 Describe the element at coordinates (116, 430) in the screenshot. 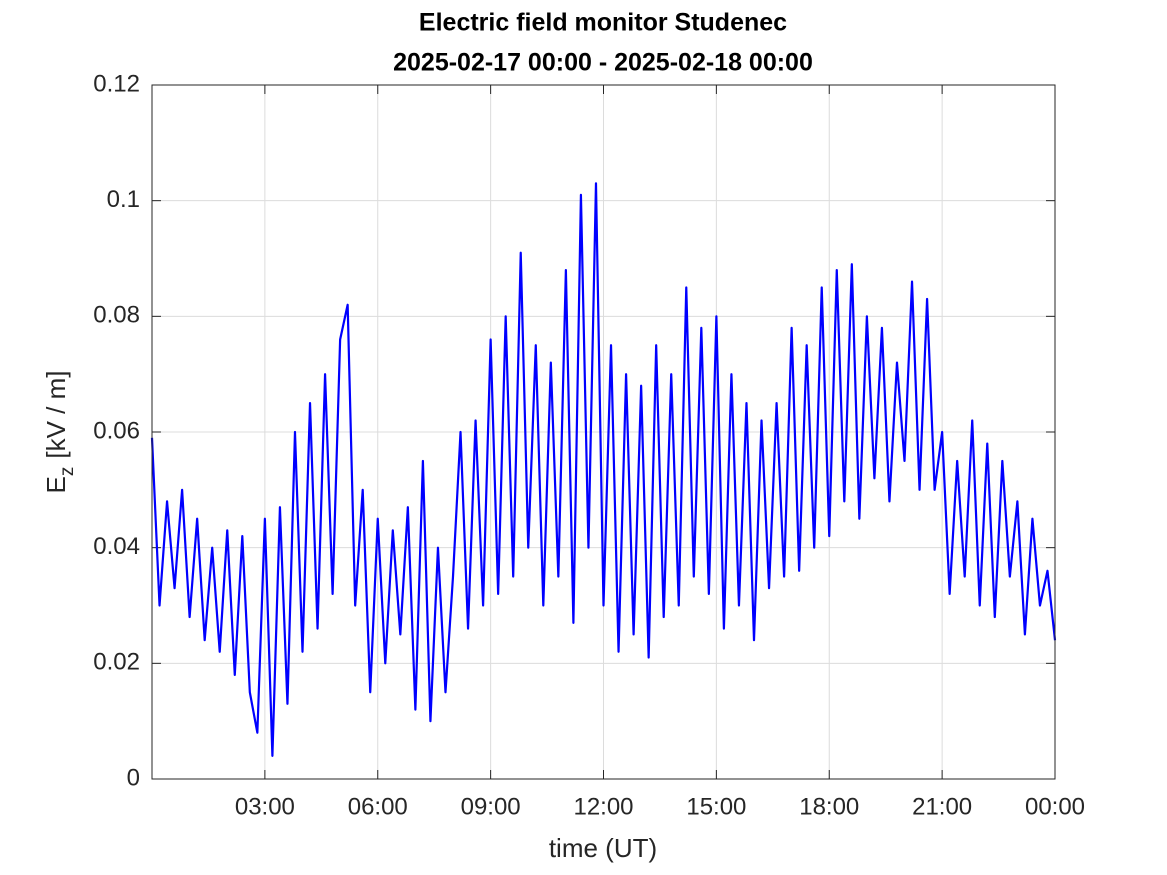

I see `y-tick-label: 0.06` at that location.